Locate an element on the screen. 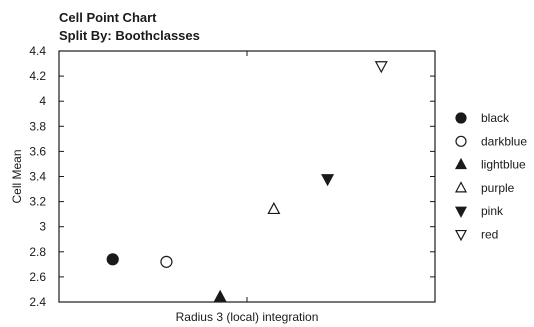 The image size is (534, 327). legend-marker-red is located at coordinates (461, 235).